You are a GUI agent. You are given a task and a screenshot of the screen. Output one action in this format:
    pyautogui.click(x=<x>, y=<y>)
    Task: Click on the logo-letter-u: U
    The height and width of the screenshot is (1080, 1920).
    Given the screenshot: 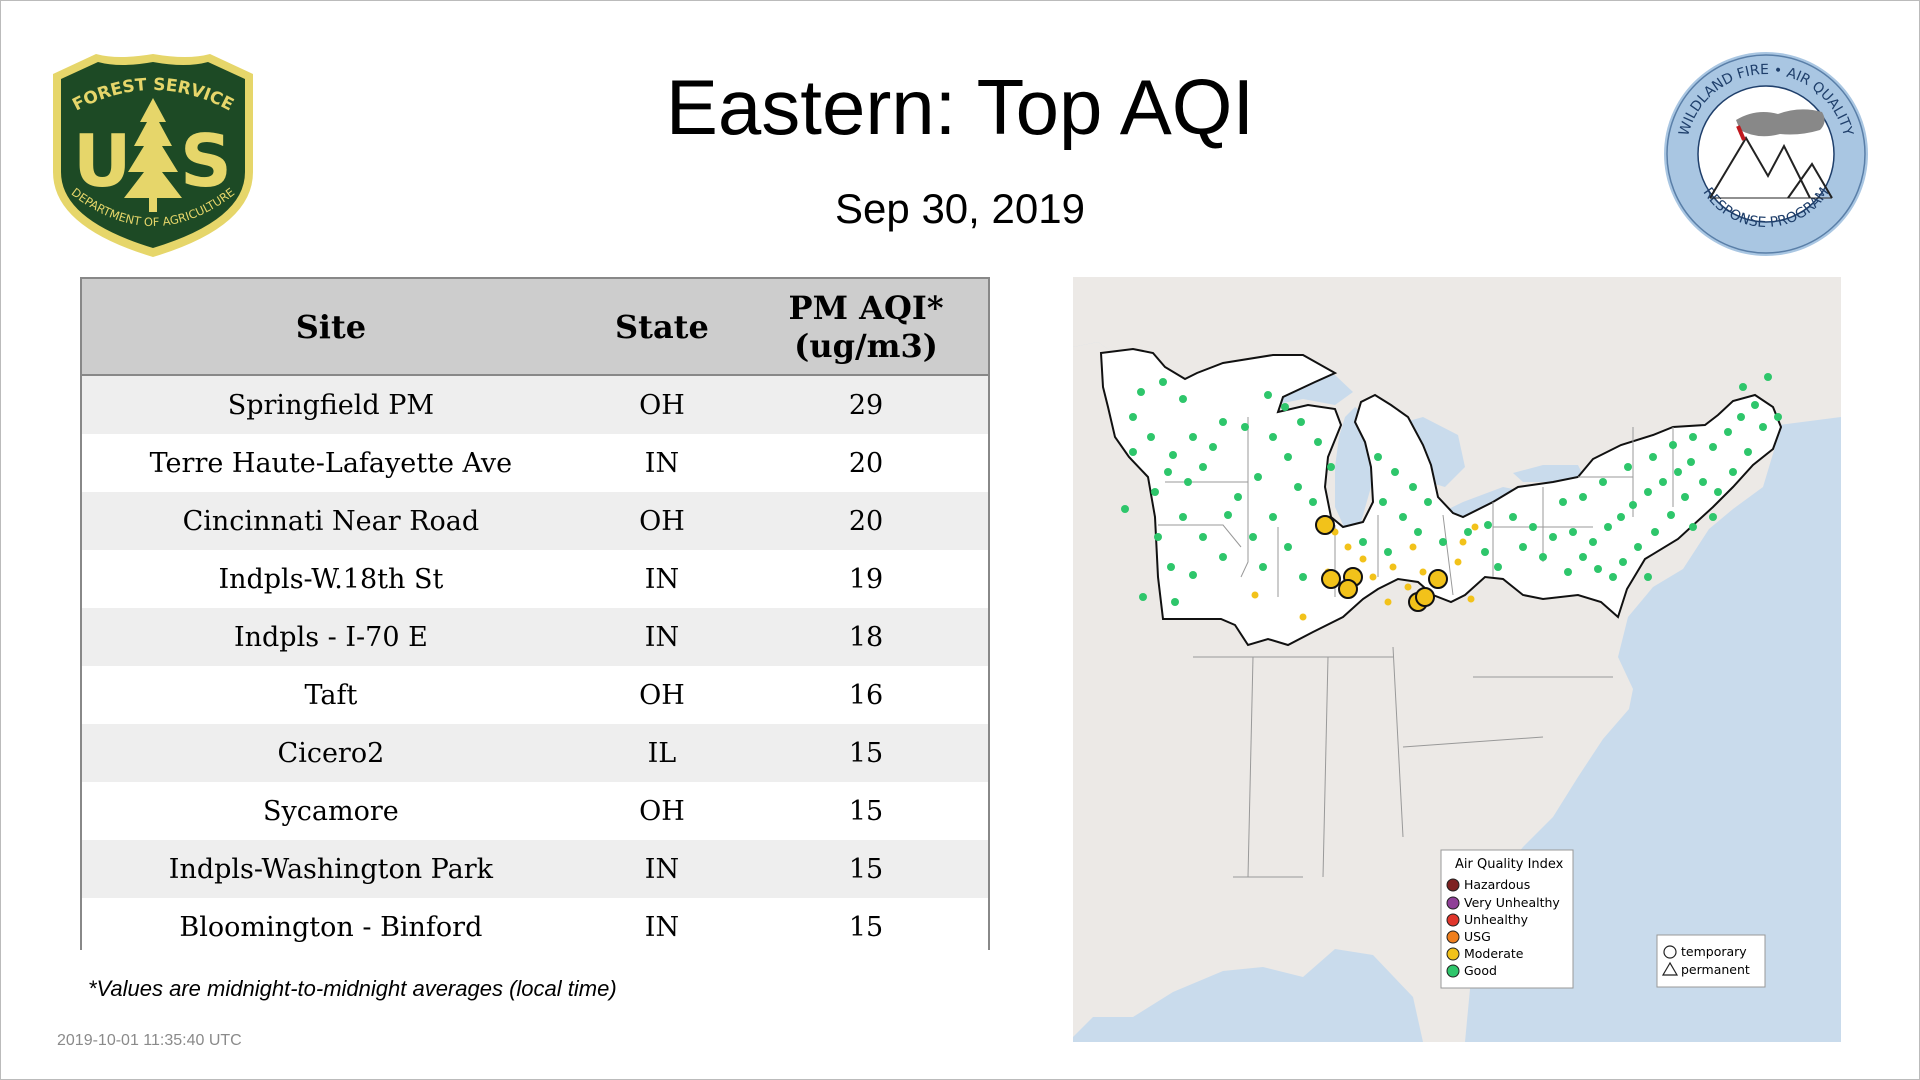 What is the action you would take?
    pyautogui.click(x=102, y=161)
    